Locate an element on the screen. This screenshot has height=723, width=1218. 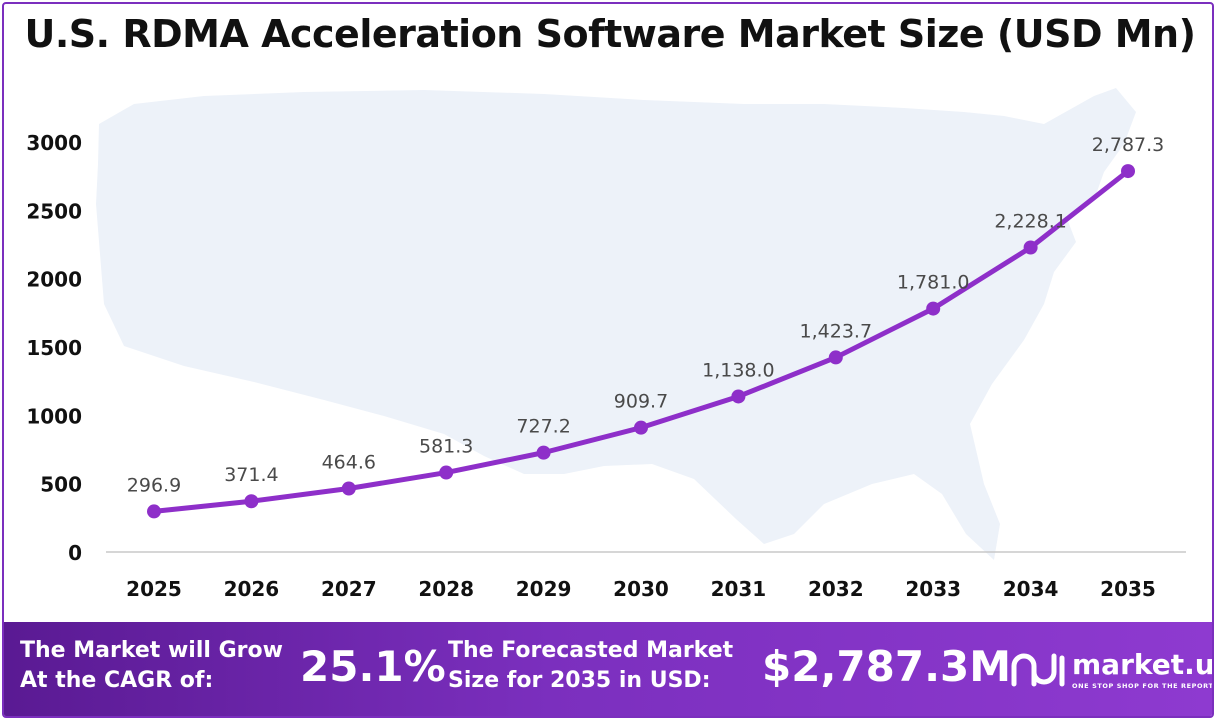
x-tick-label: 2030 is located at coordinates (641, 589).